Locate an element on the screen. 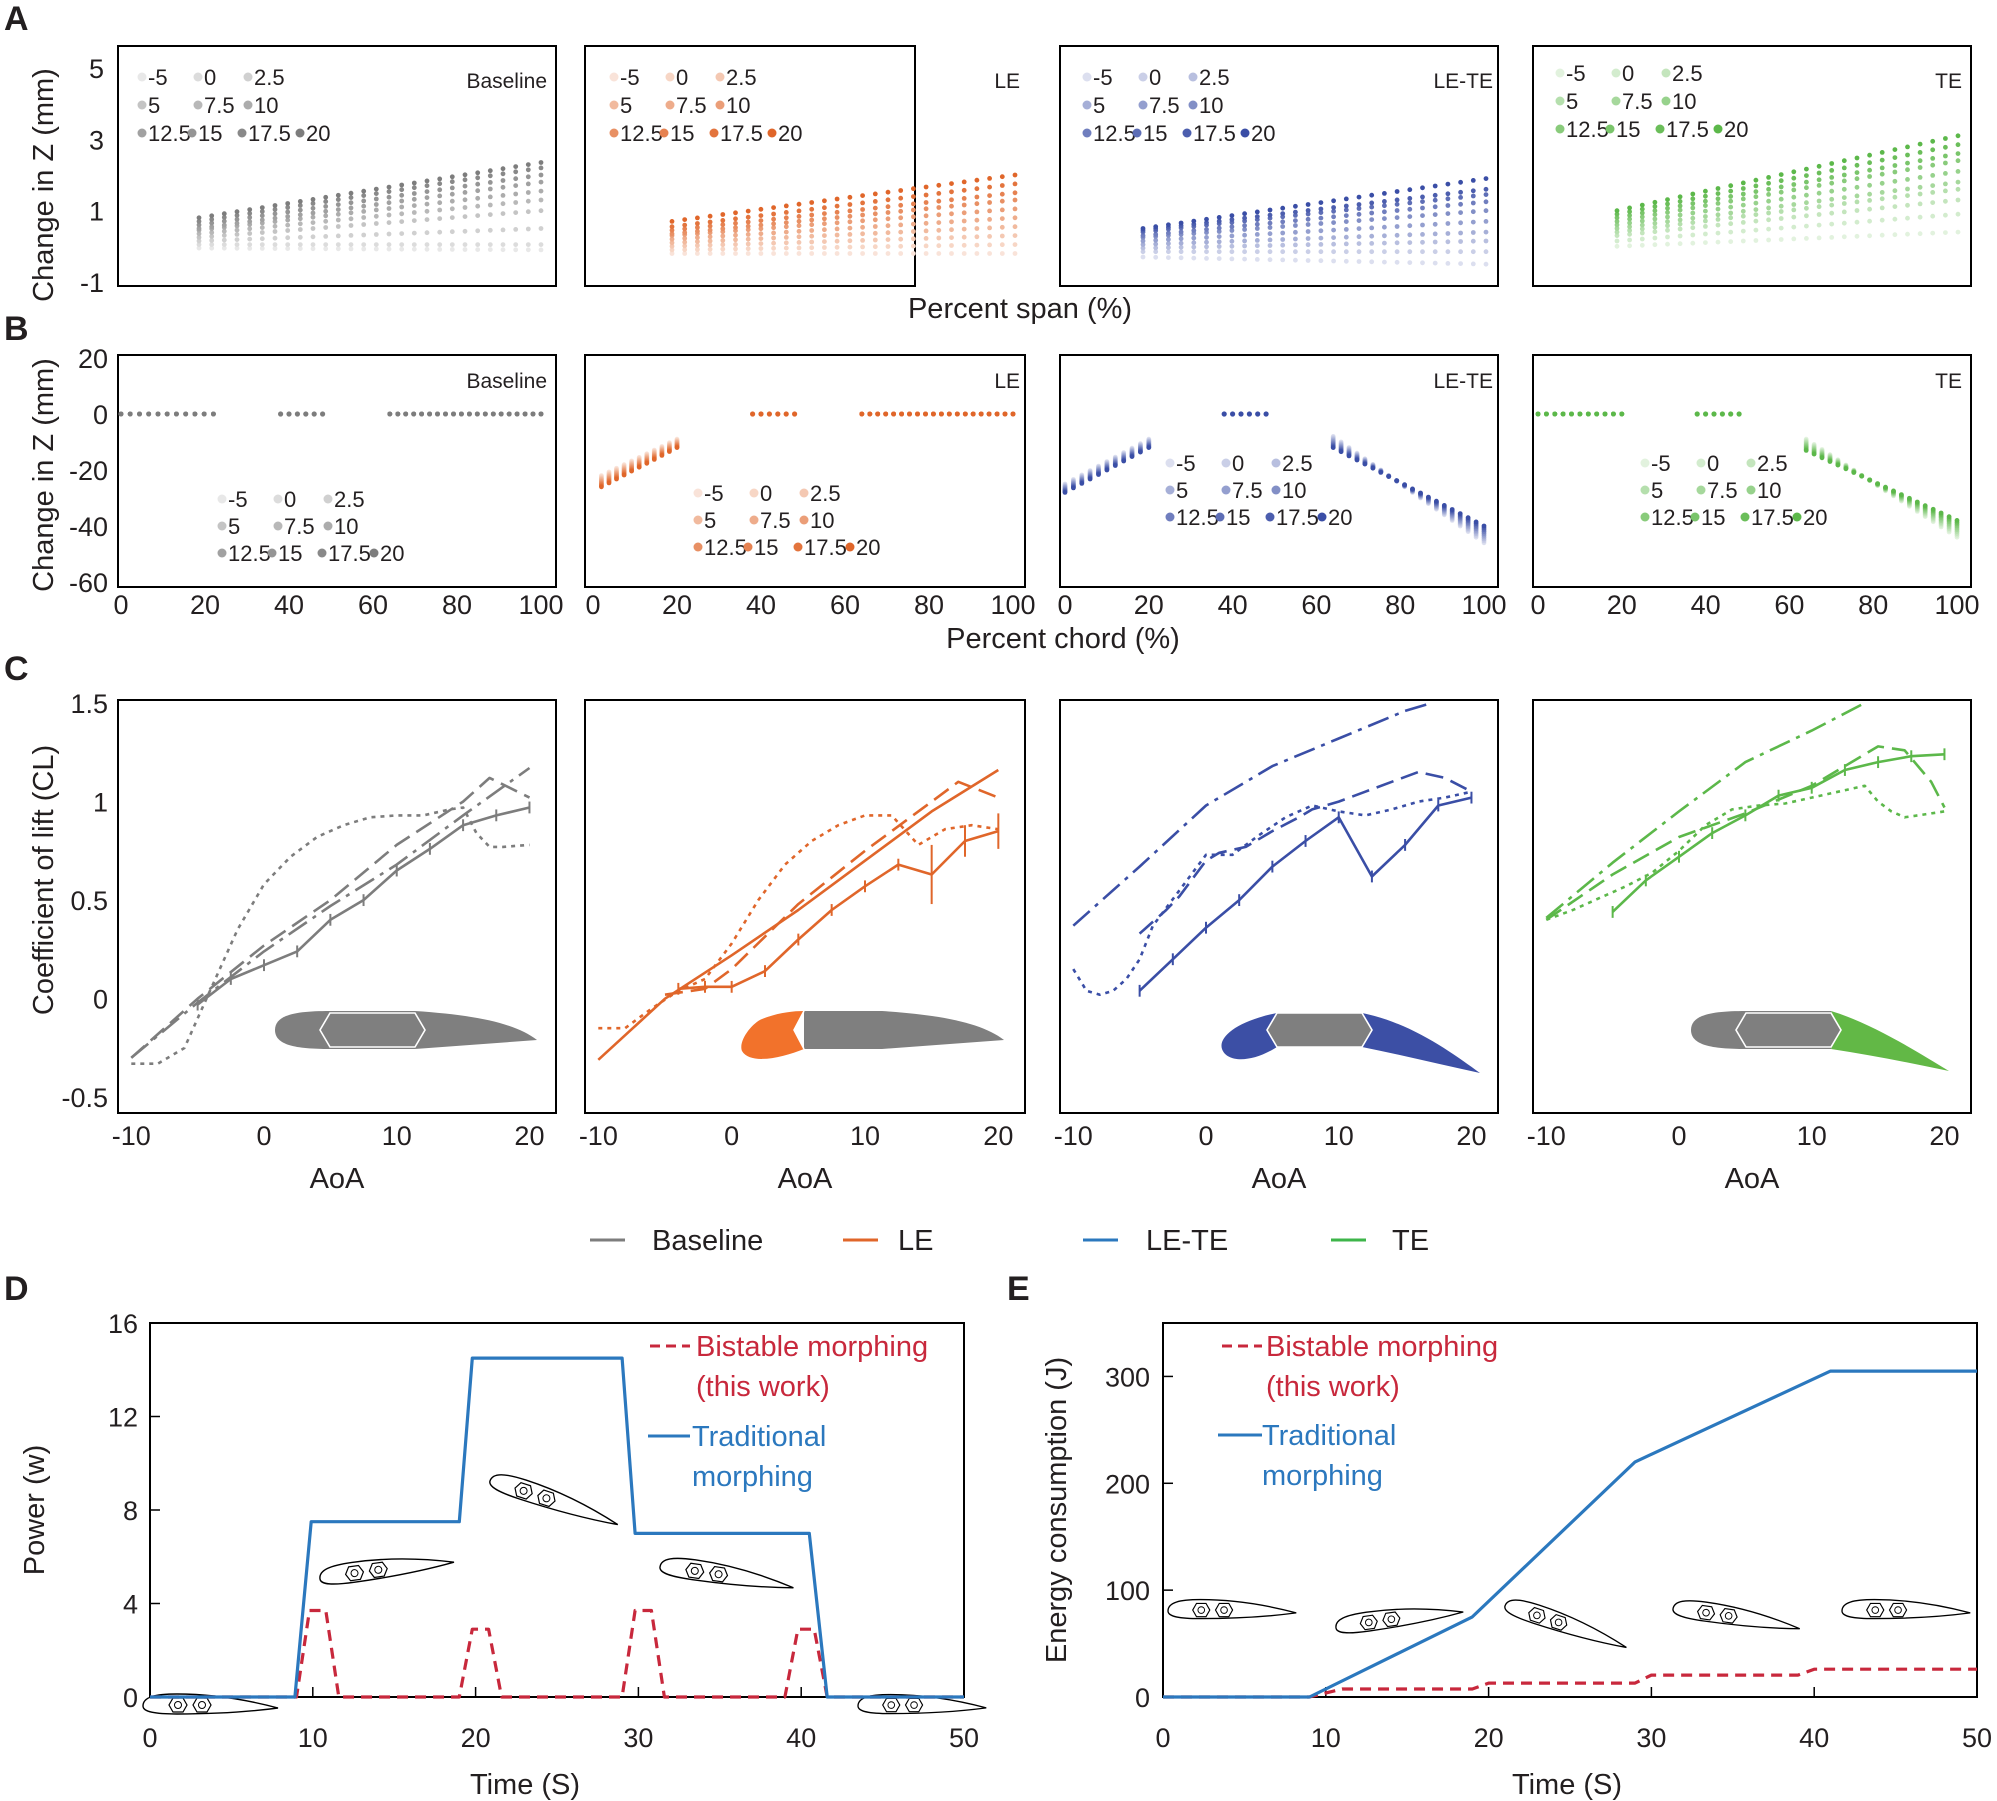 The image size is (1997, 1801). panel-b-ylabel: Change in Z (mm) is located at coordinates (44, 475).